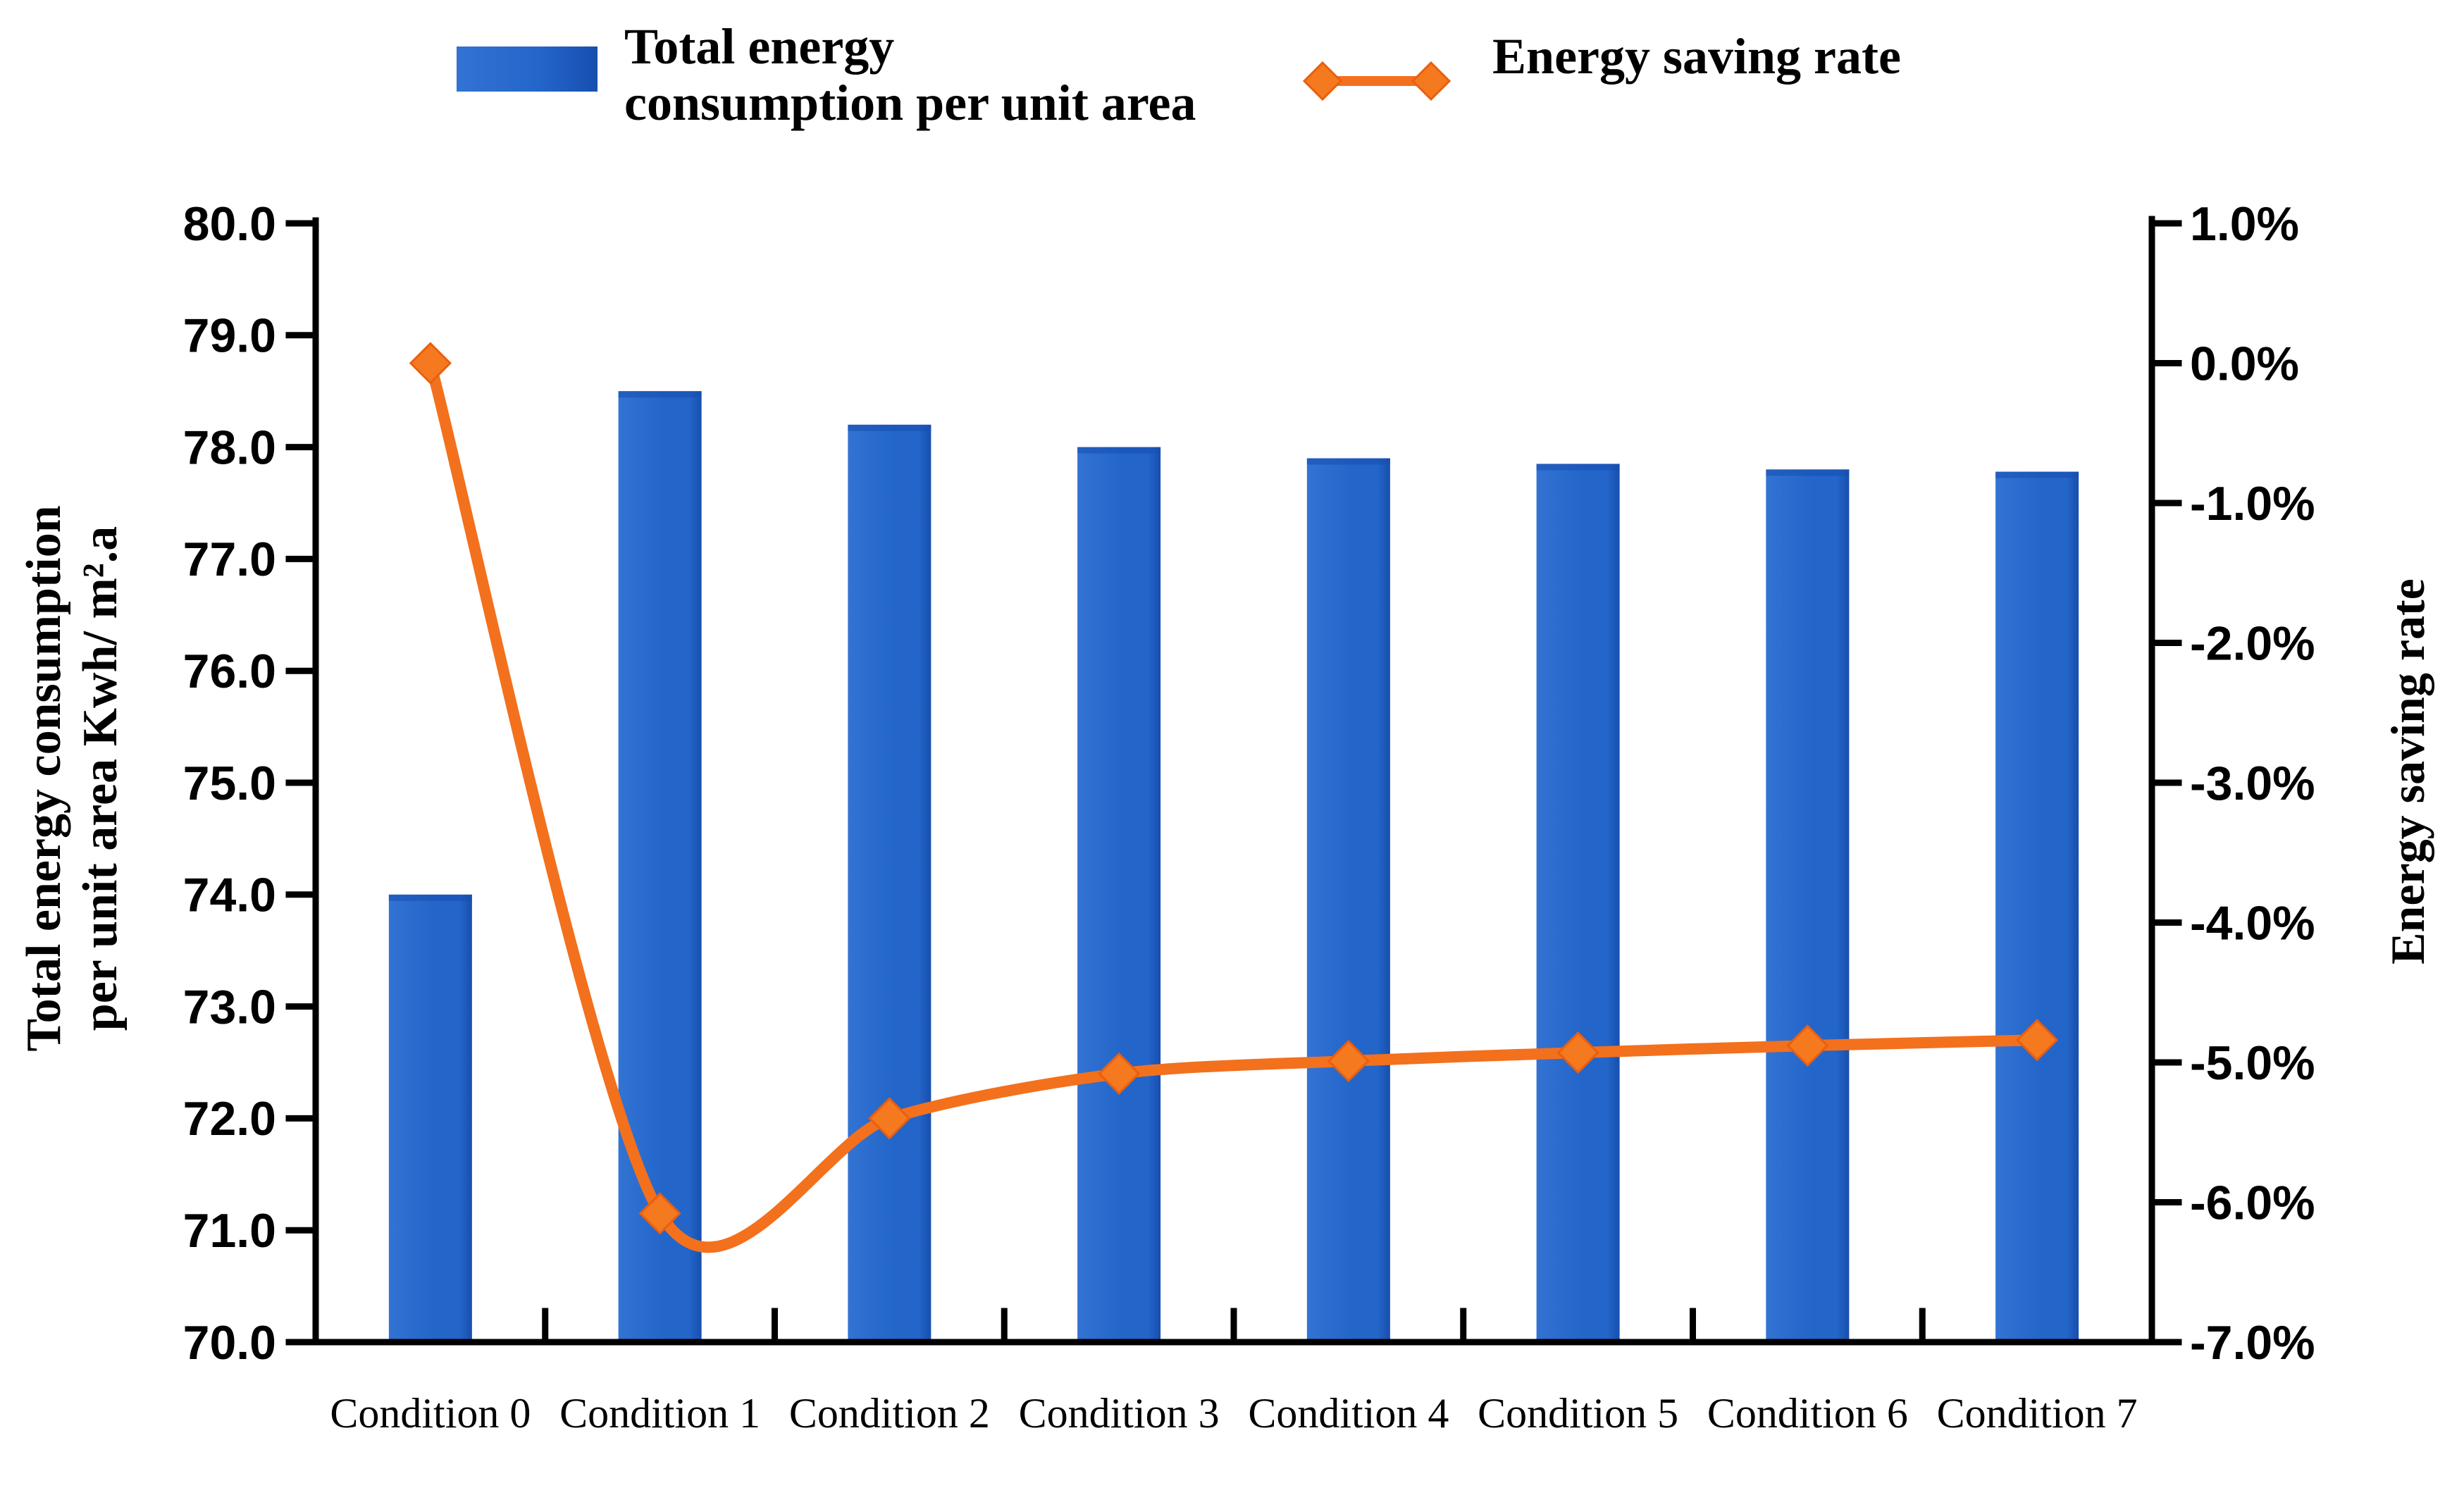 Image resolution: width=2464 pixels, height=1495 pixels. I want to click on line-diamond-swatch-svg, so click(1376, 81).